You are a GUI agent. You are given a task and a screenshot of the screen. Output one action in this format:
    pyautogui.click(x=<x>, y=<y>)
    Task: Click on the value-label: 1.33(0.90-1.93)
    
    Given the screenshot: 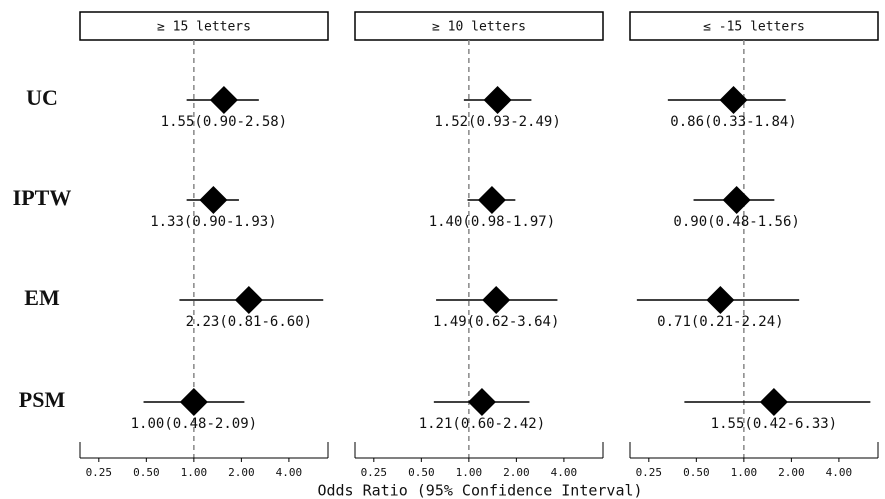 What is the action you would take?
    pyautogui.click(x=213, y=222)
    